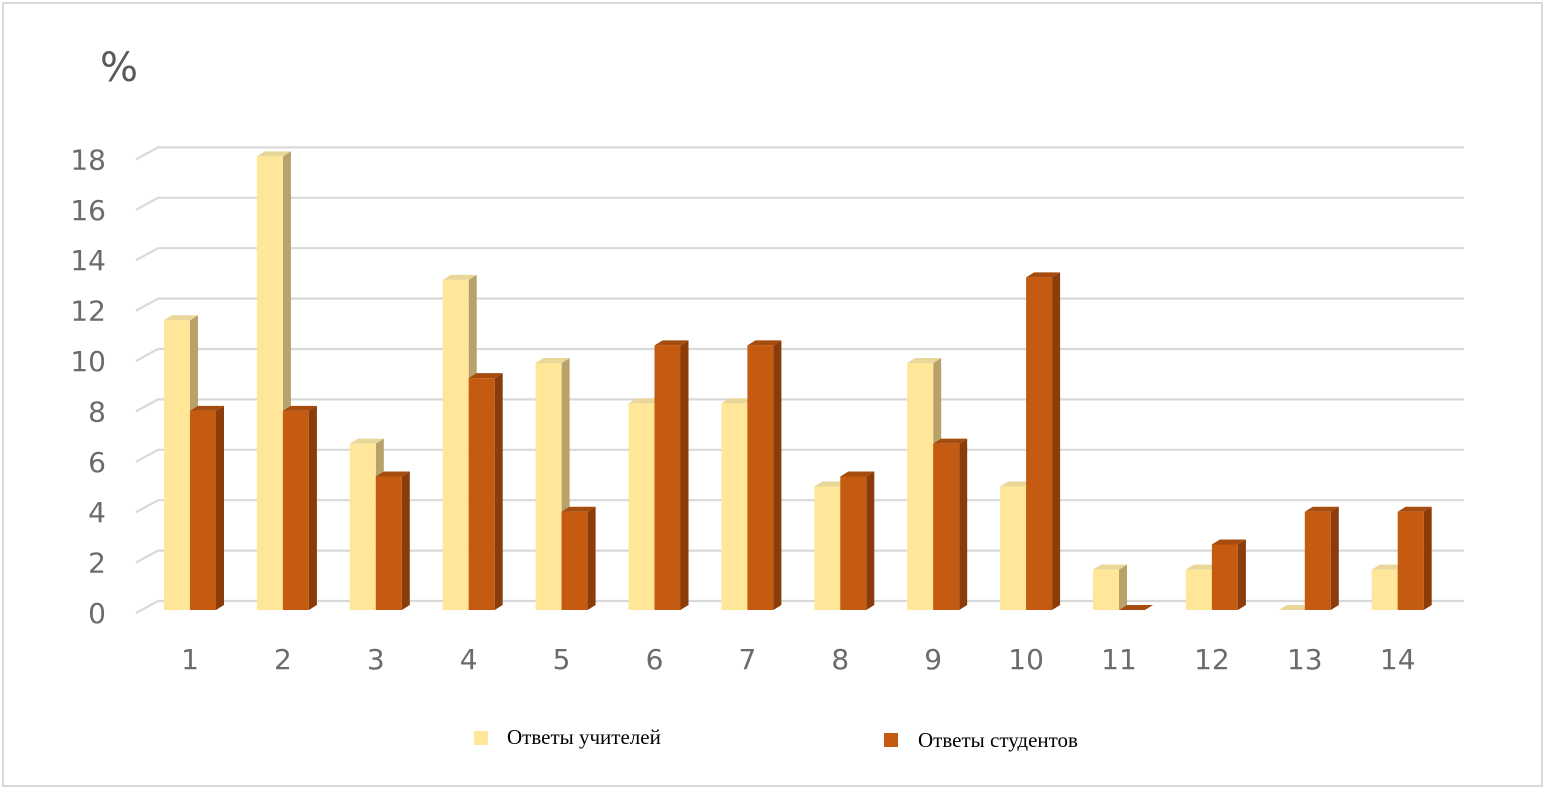 This screenshot has width=1548, height=791. I want to click on x-tick-label: 11, so click(1119, 659).